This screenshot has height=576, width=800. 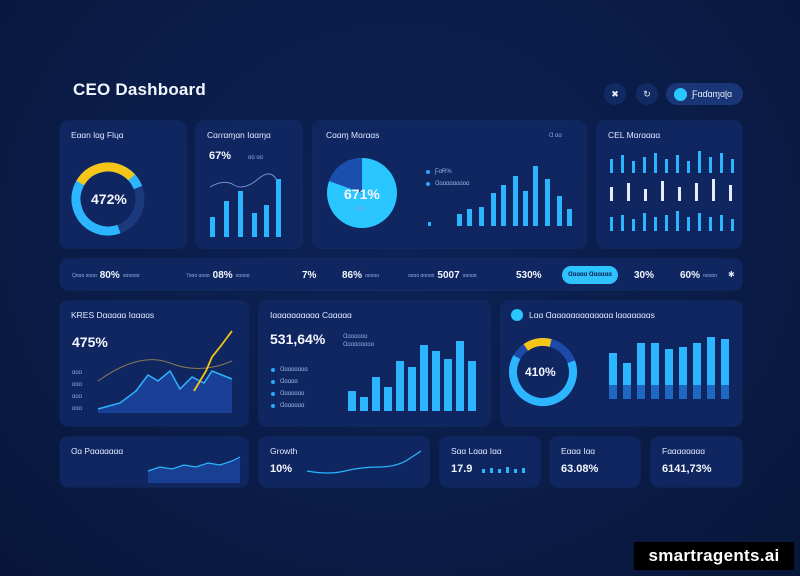 I want to click on card-growth: Growth 10%, so click(x=344, y=462).